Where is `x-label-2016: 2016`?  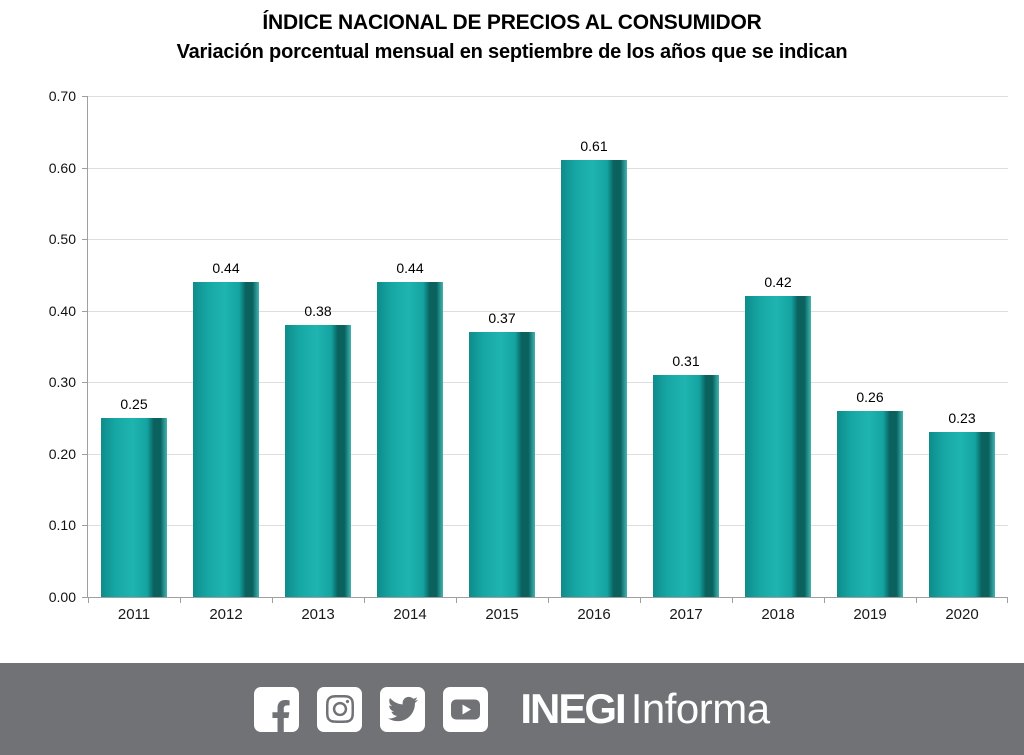
x-label-2016: 2016 is located at coordinates (594, 614).